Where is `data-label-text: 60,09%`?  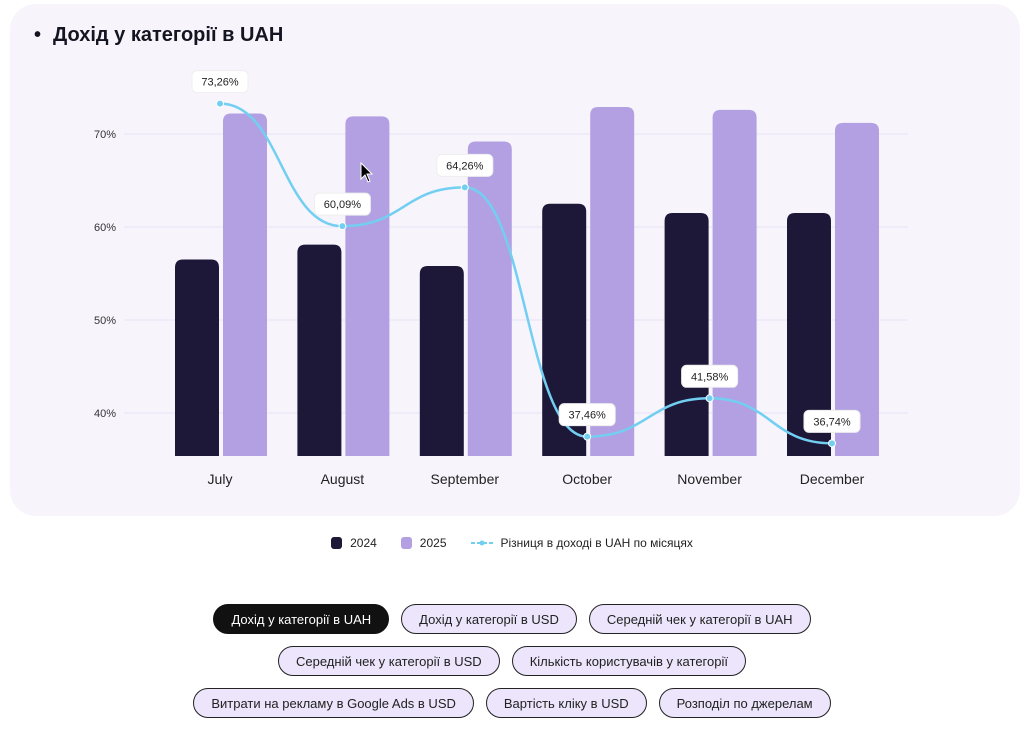 data-label-text: 60,09% is located at coordinates (343, 205).